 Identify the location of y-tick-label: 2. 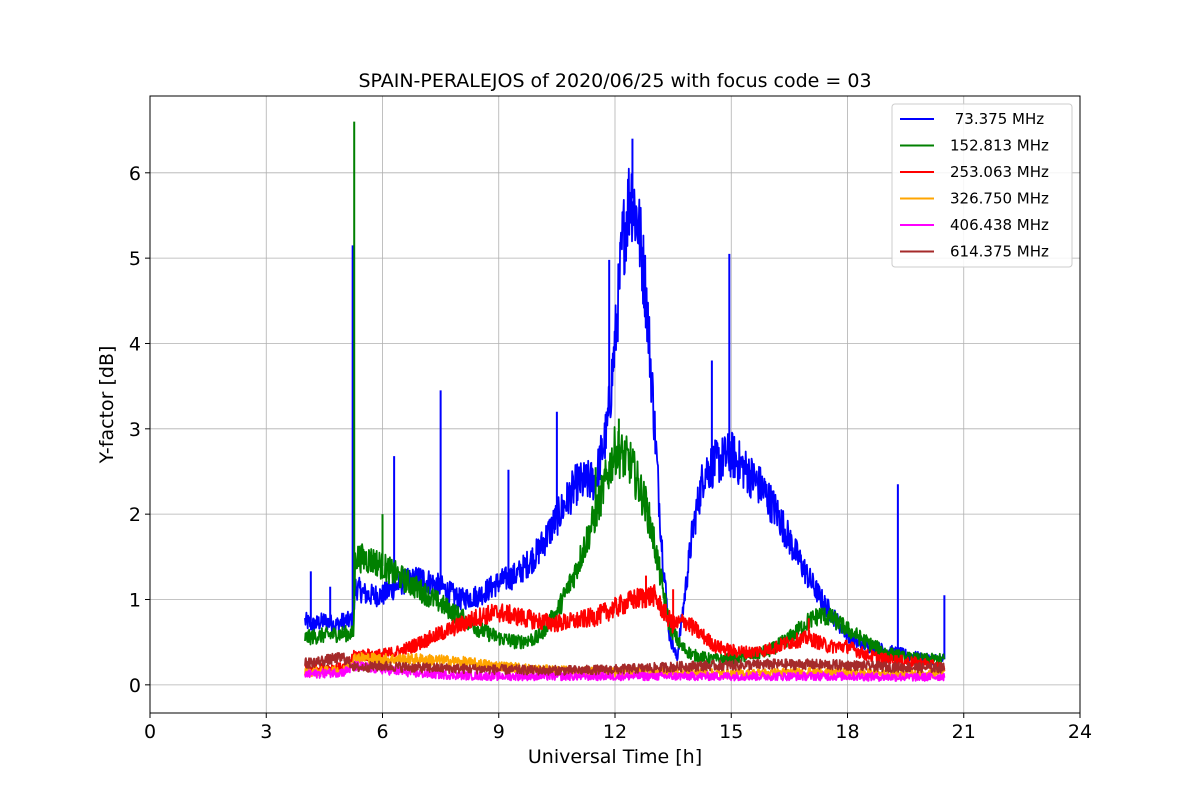
(135, 515).